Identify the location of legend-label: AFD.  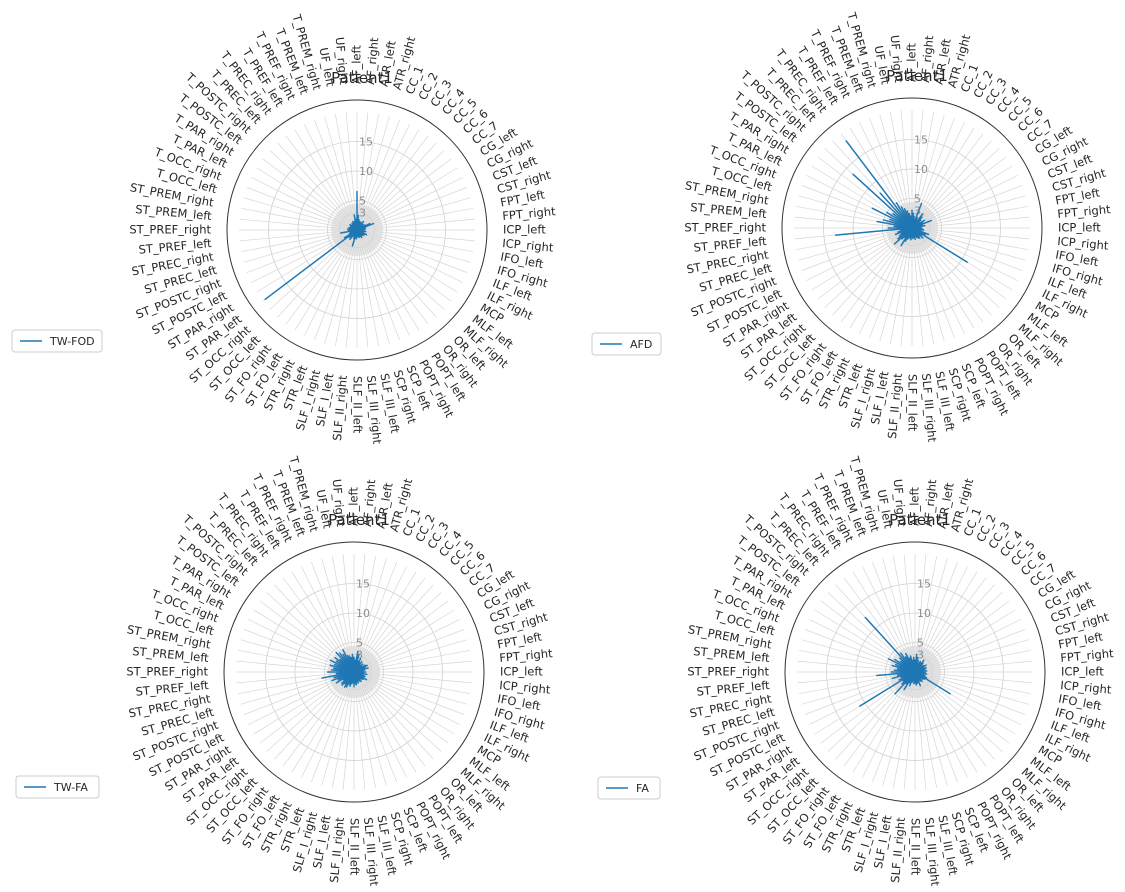
(641, 344).